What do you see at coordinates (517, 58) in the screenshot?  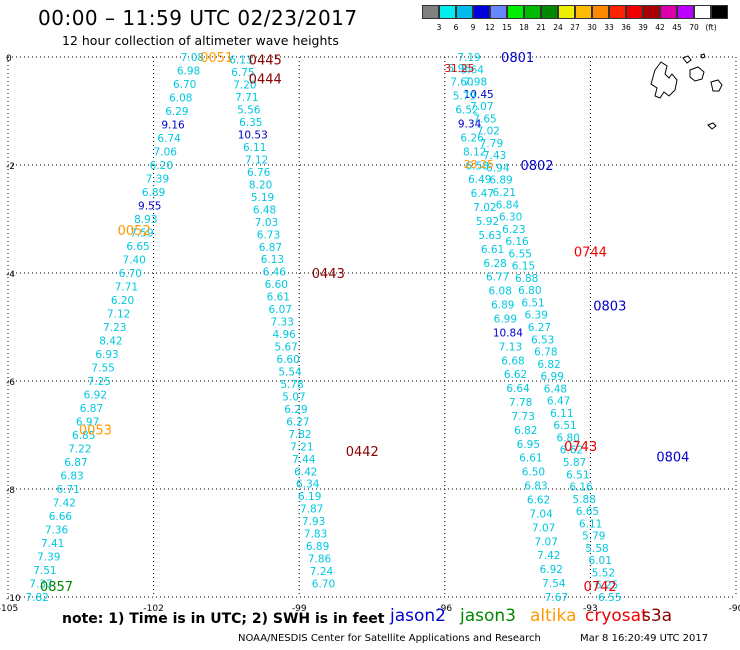 I see `pass-time-label: 0801` at bounding box center [517, 58].